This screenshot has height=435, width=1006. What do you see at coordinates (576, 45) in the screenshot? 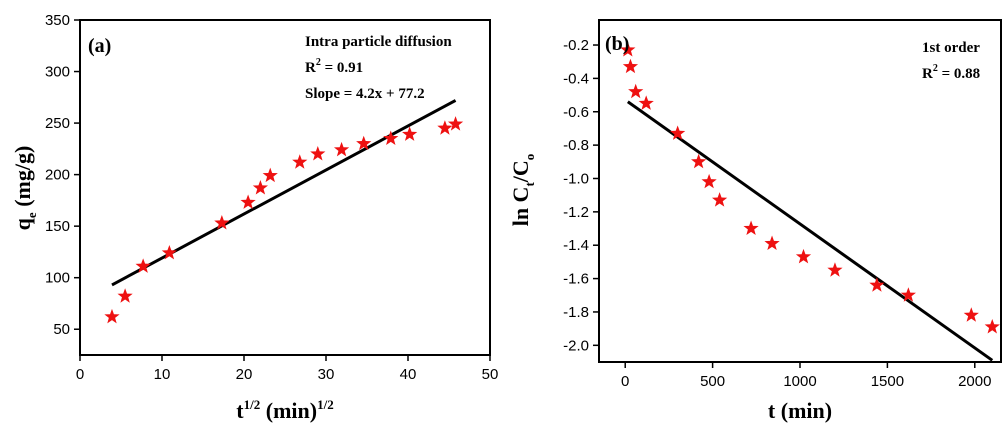
I see `panel-b-y-tick-label: -0.2` at bounding box center [576, 45].